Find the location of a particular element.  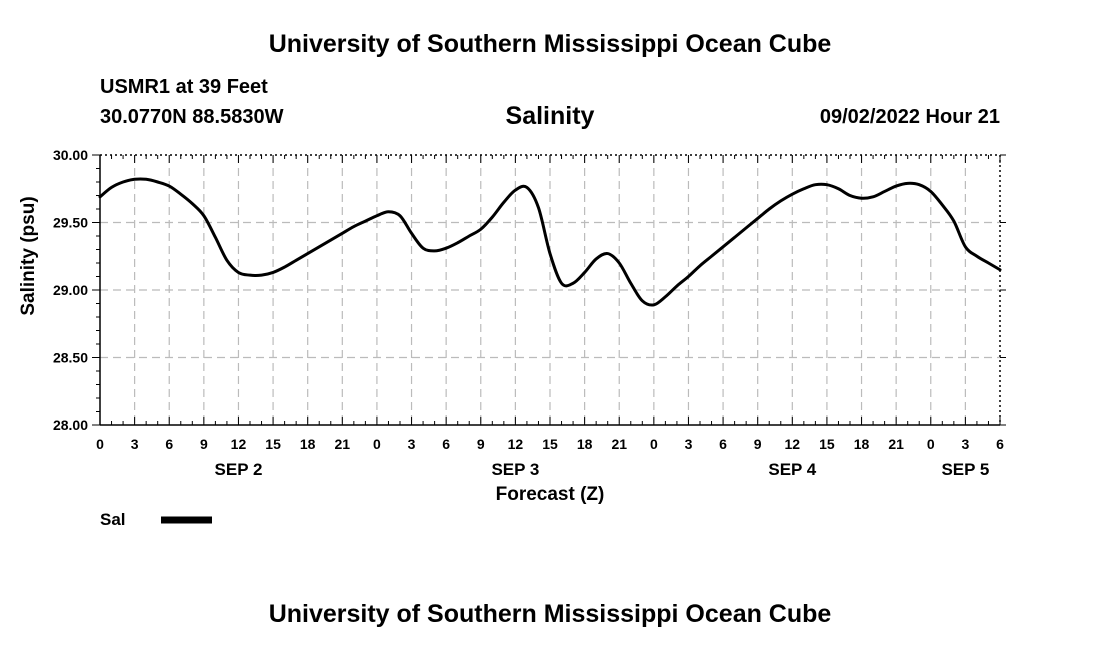

station-label: USMR1 at 39 Feet is located at coordinates (184, 87).